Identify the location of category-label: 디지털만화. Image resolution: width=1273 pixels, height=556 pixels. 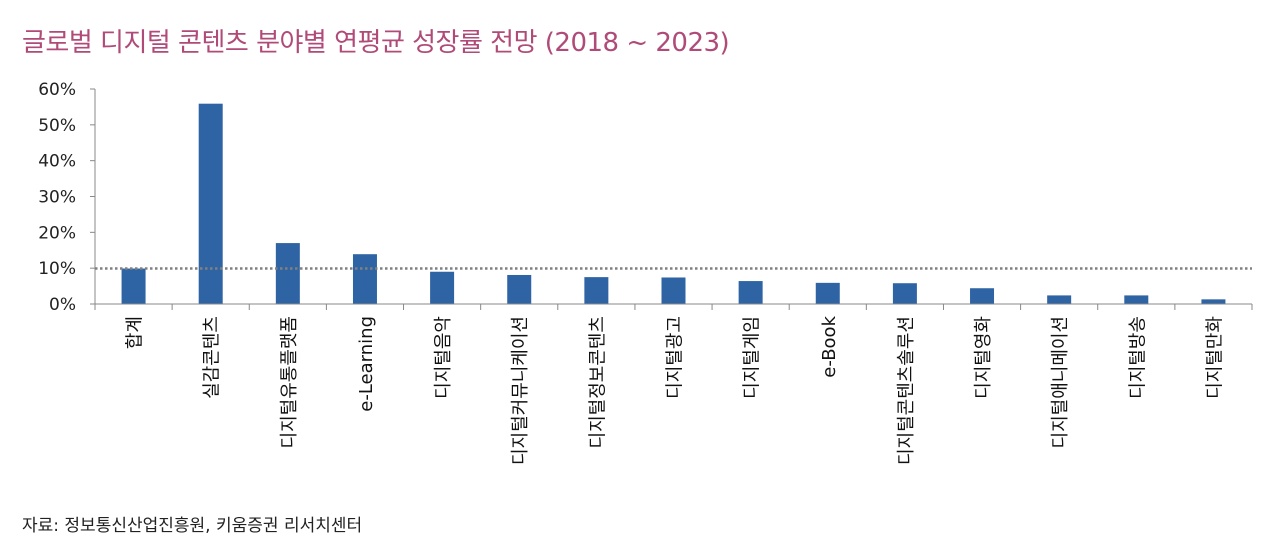
(1214, 357).